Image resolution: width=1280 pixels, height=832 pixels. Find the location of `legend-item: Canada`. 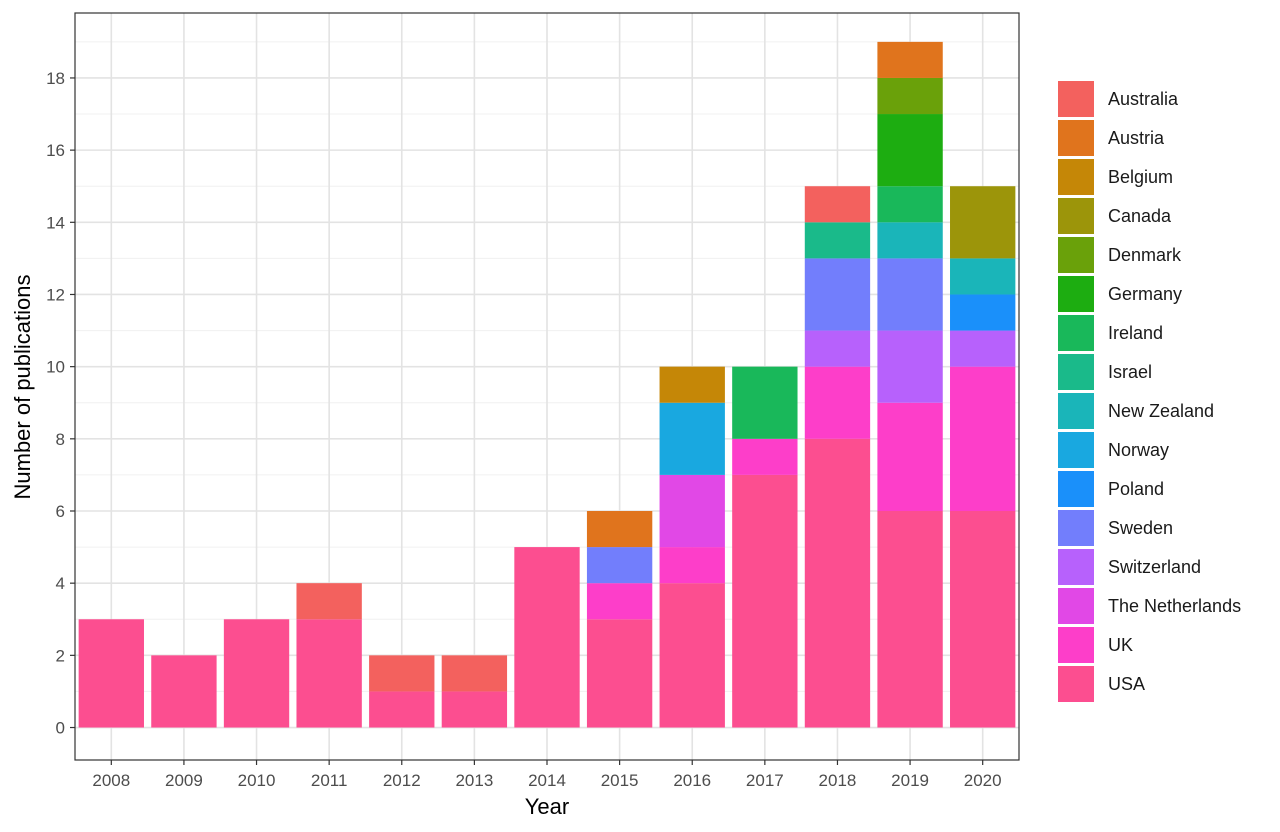

legend-item: Canada is located at coordinates (1115, 216).